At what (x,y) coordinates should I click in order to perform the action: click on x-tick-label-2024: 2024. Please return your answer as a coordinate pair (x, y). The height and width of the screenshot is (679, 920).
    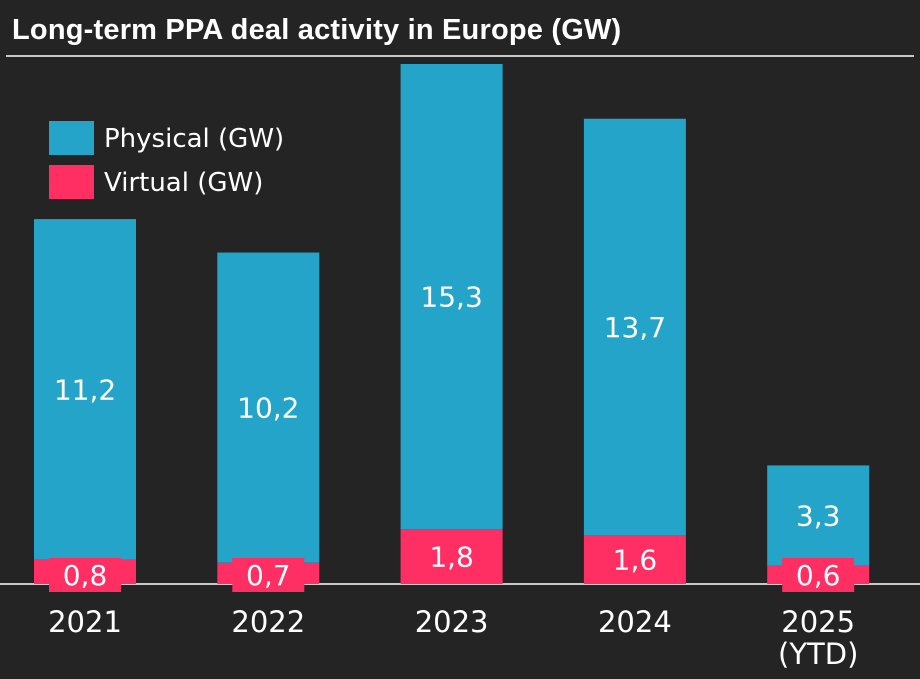
    Looking at the image, I should click on (635, 622).